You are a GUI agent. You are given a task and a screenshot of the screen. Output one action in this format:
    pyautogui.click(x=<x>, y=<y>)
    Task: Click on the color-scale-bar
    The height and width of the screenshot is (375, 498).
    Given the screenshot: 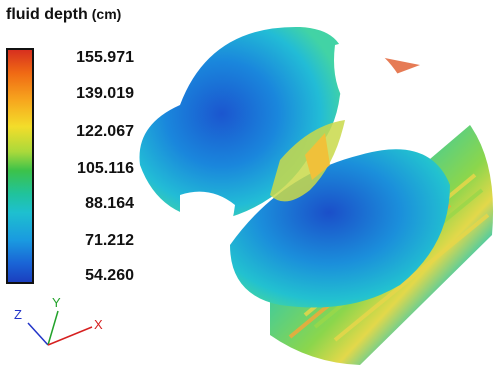 What is the action you would take?
    pyautogui.click(x=20, y=166)
    